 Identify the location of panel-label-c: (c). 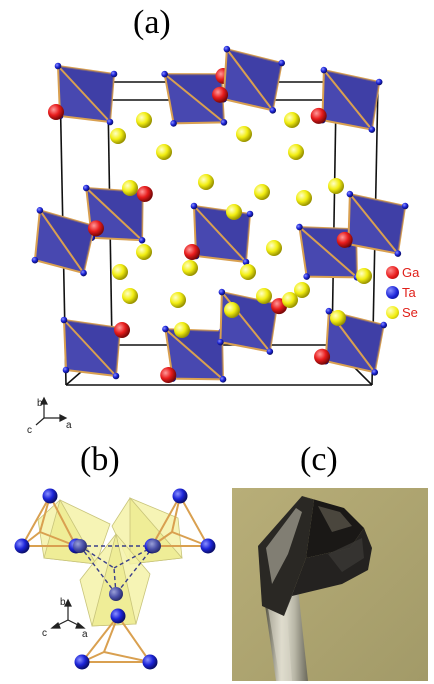
(319, 459).